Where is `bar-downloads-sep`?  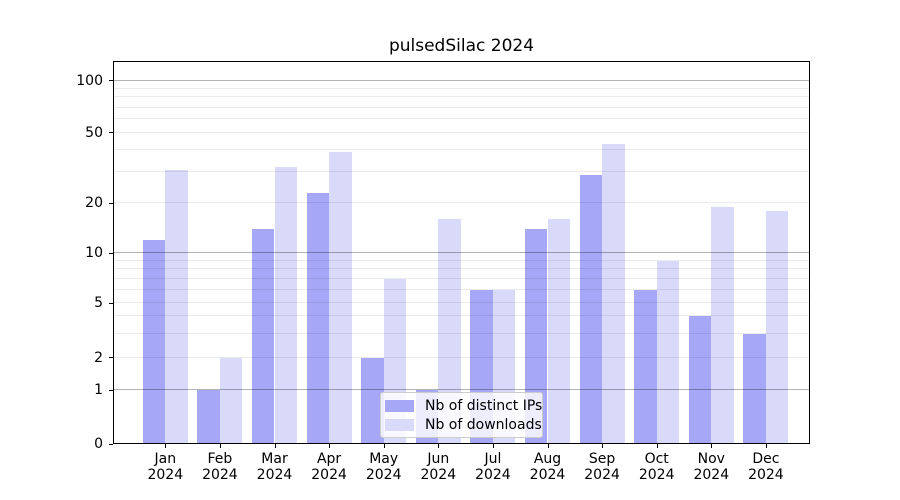
bar-downloads-sep is located at coordinates (613, 294).